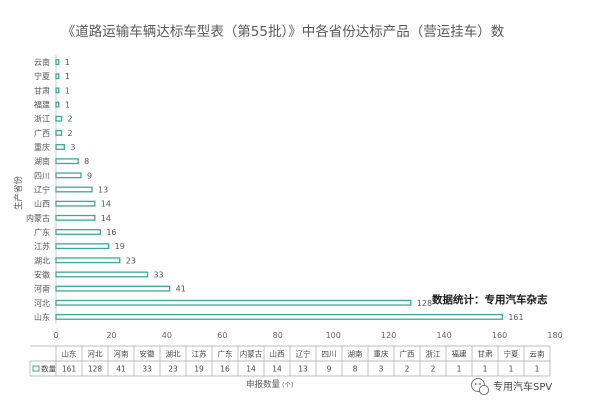  Describe the element at coordinates (381, 369) in the screenshot. I see `table-value-cell: 3` at that location.